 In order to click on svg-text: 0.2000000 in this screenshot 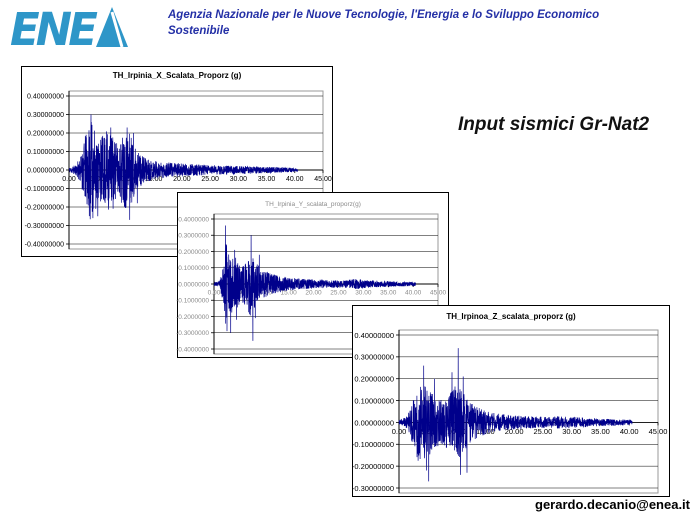, I will do `click(193, 252)`.